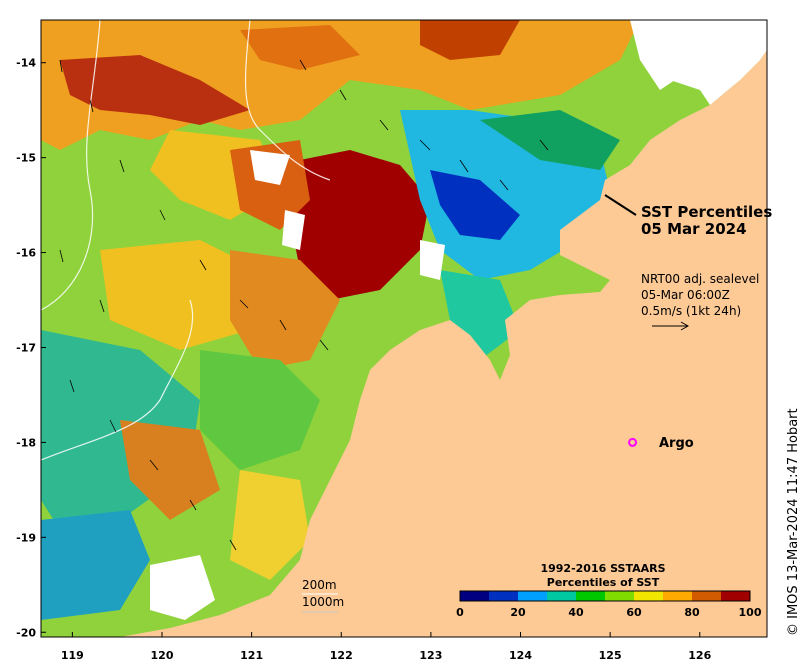 The height and width of the screenshot is (672, 810). I want to click on colorbar-tick-label: 60, so click(634, 612).